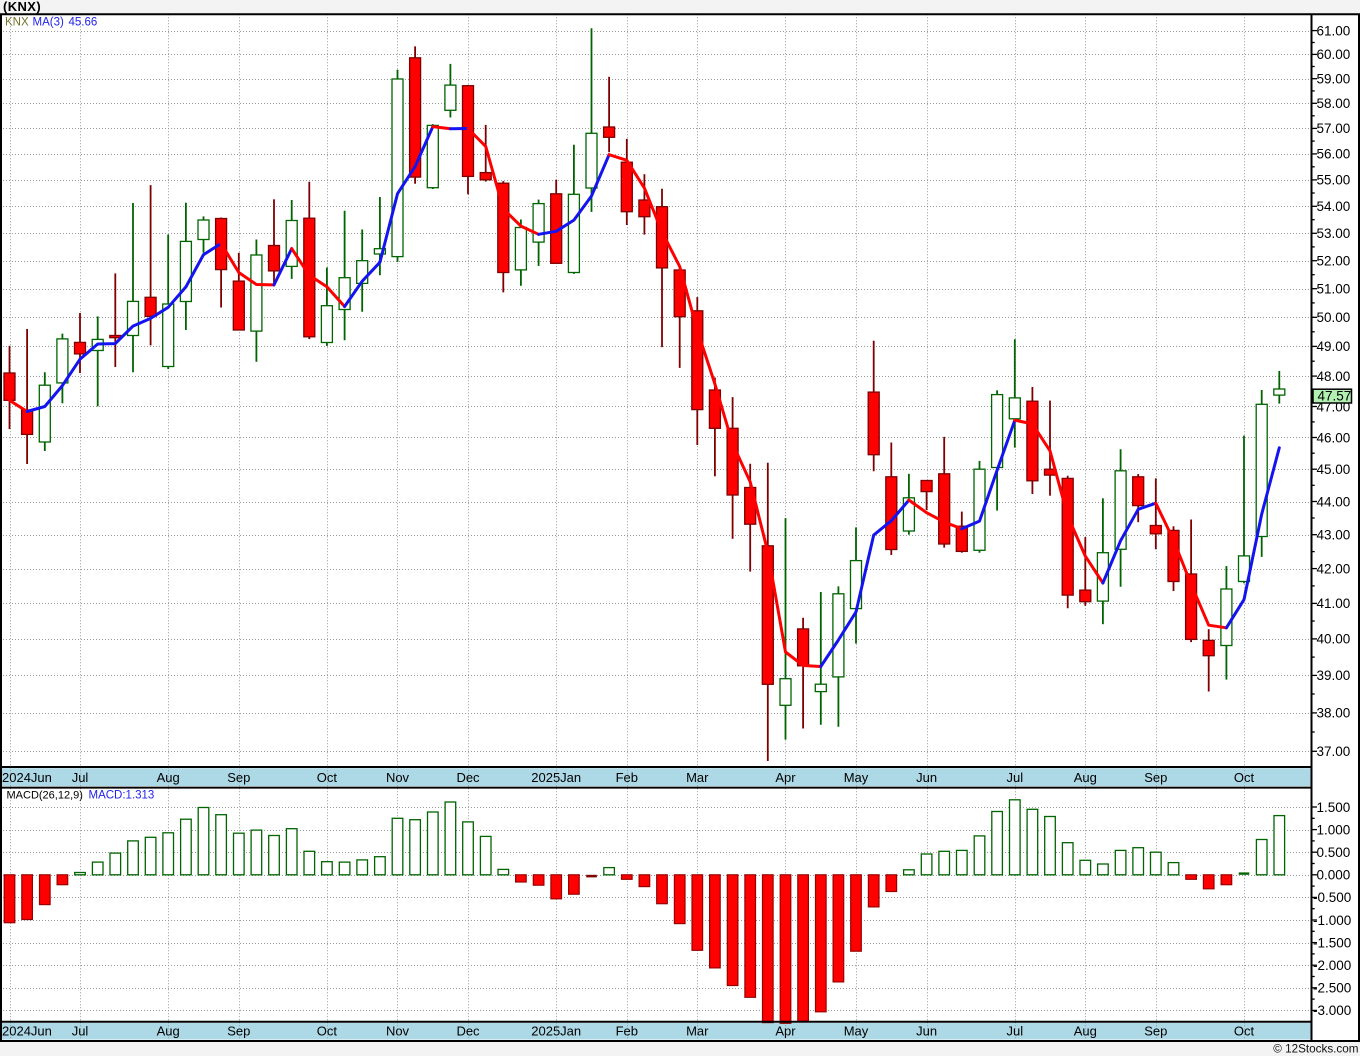  What do you see at coordinates (1334, 30) in the screenshot?
I see `svg-text: 61.00` at bounding box center [1334, 30].